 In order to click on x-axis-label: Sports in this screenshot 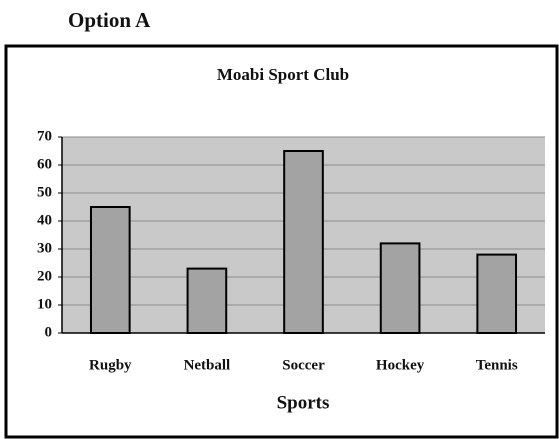, I will do `click(303, 402)`.